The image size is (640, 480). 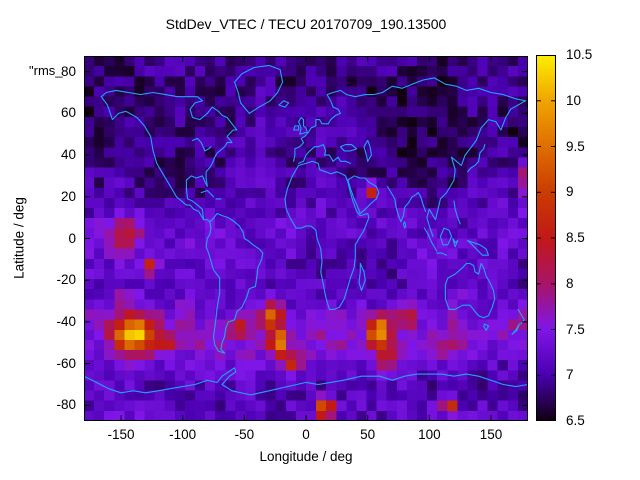 What do you see at coordinates (66, 405) in the screenshot?
I see `y-tick-label: -80` at bounding box center [66, 405].